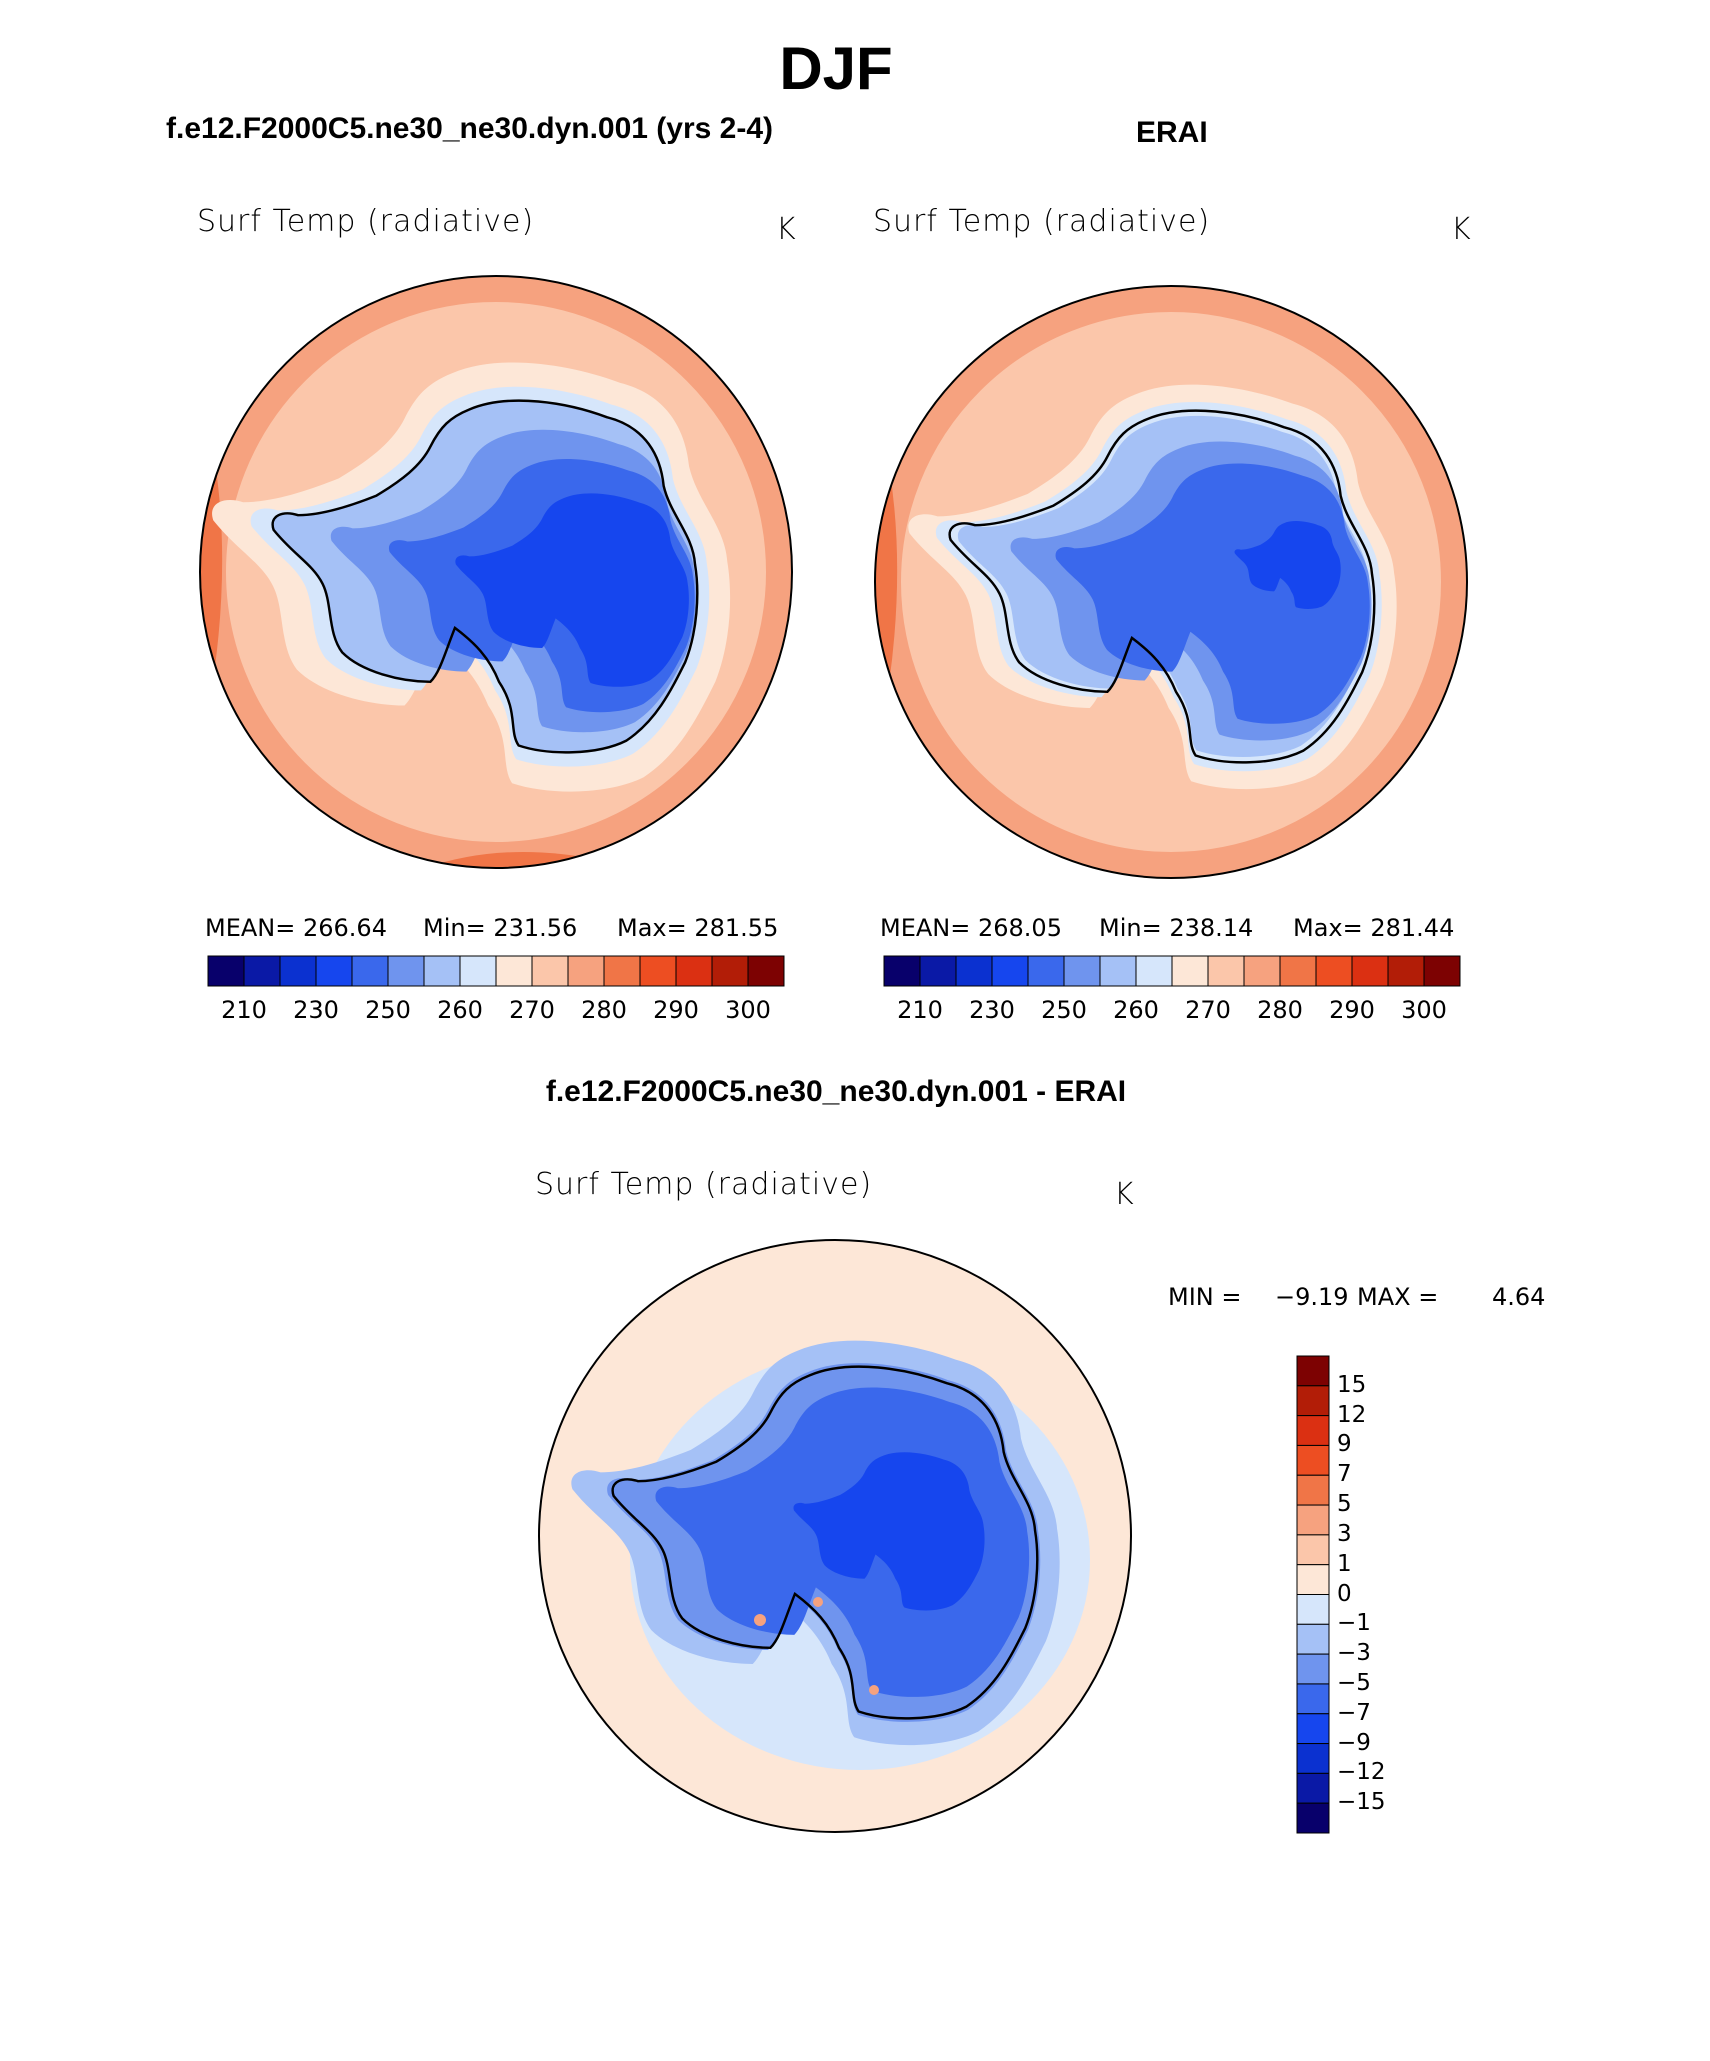  I want to click on colorbar-tick-label: −12, so click(1361, 1772).